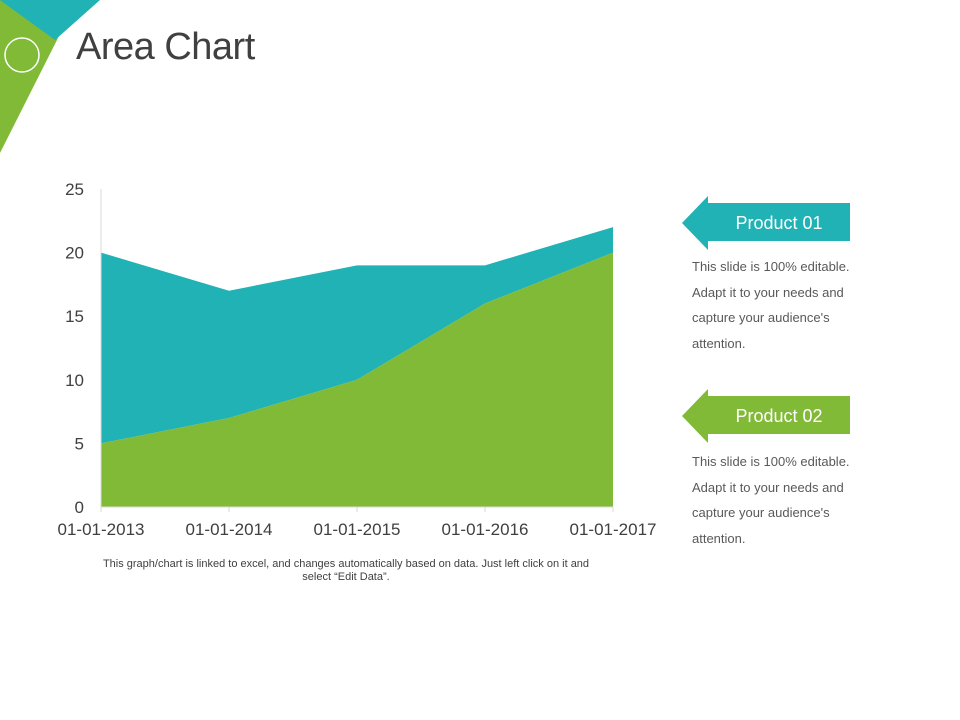 This screenshot has height=720, width=960. What do you see at coordinates (229, 529) in the screenshot?
I see `x-tick-label: 01-01-2014` at bounding box center [229, 529].